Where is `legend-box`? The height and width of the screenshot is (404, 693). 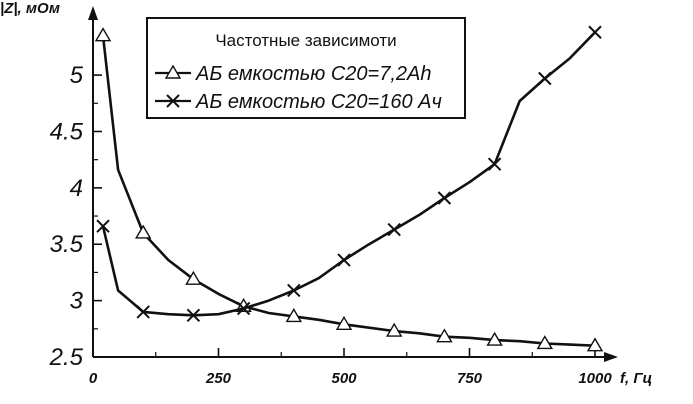
legend-box is located at coordinates (306, 68).